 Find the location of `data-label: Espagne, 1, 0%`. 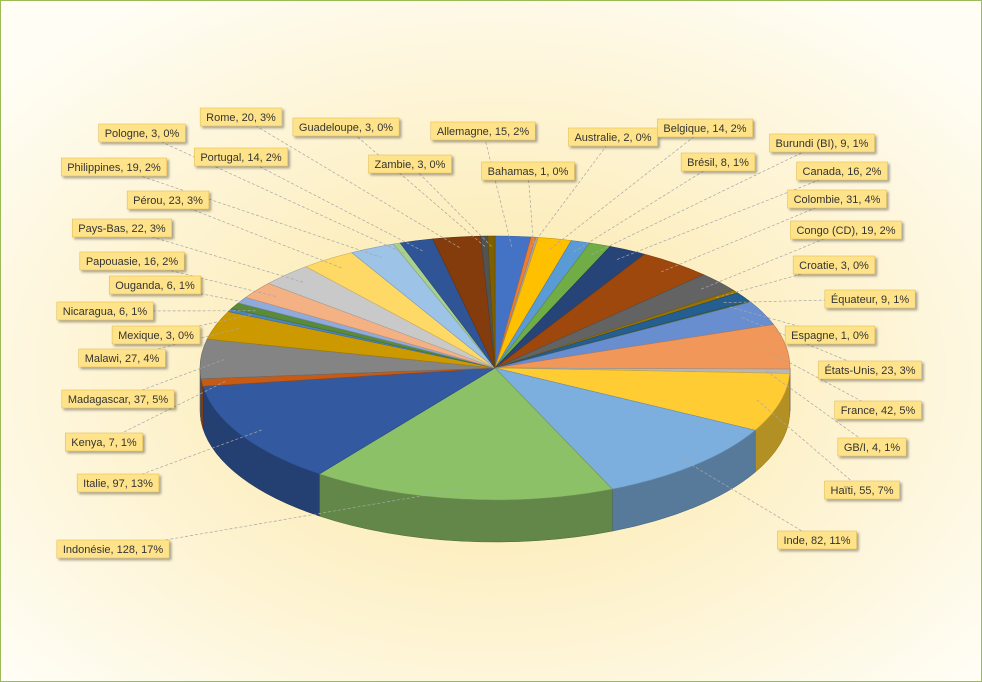

data-label: Espagne, 1, 0% is located at coordinates (830, 335).